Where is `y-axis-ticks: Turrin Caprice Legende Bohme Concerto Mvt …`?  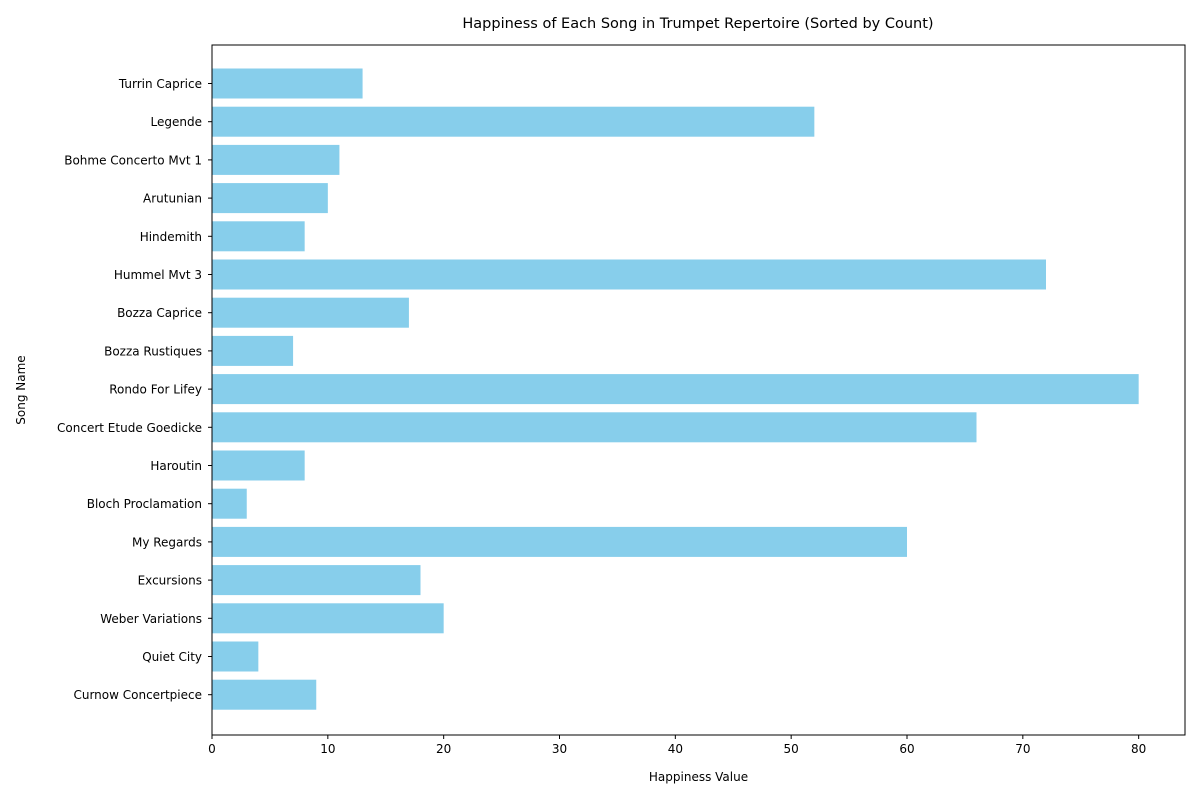
y-axis-ticks: Turrin Caprice Legende Bohme Concerto Mvt … is located at coordinates (134, 389).